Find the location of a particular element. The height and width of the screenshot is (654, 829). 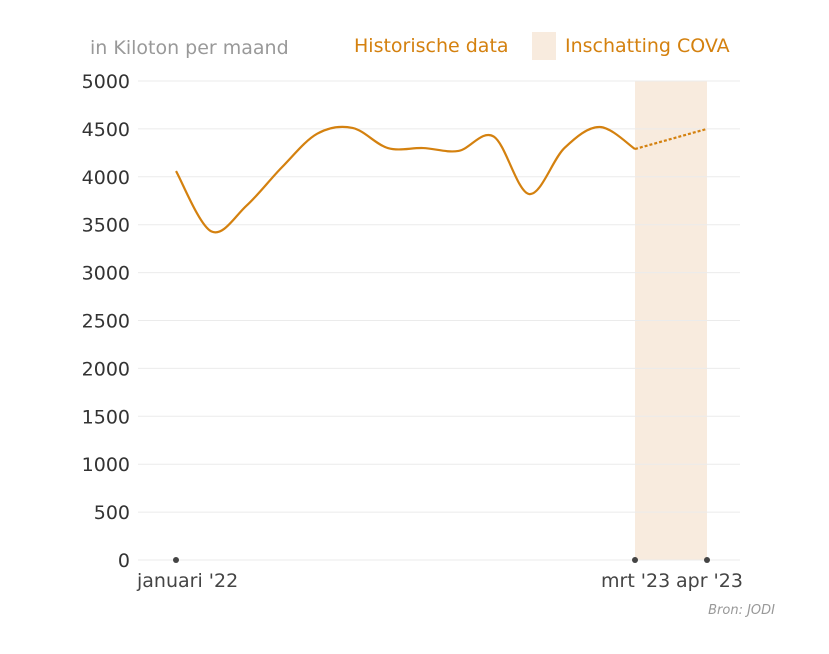

y-tick-label: 4500 is located at coordinates (106, 130).